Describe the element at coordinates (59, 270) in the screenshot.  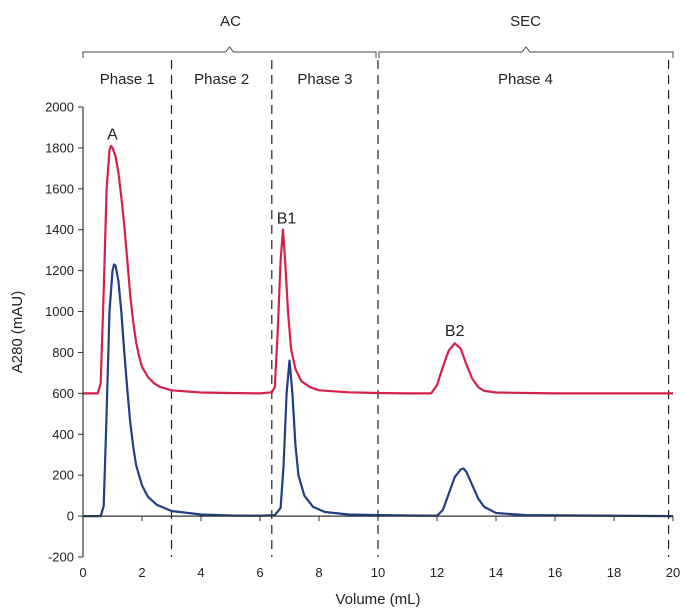
I see `y-tick-label: 1200` at that location.